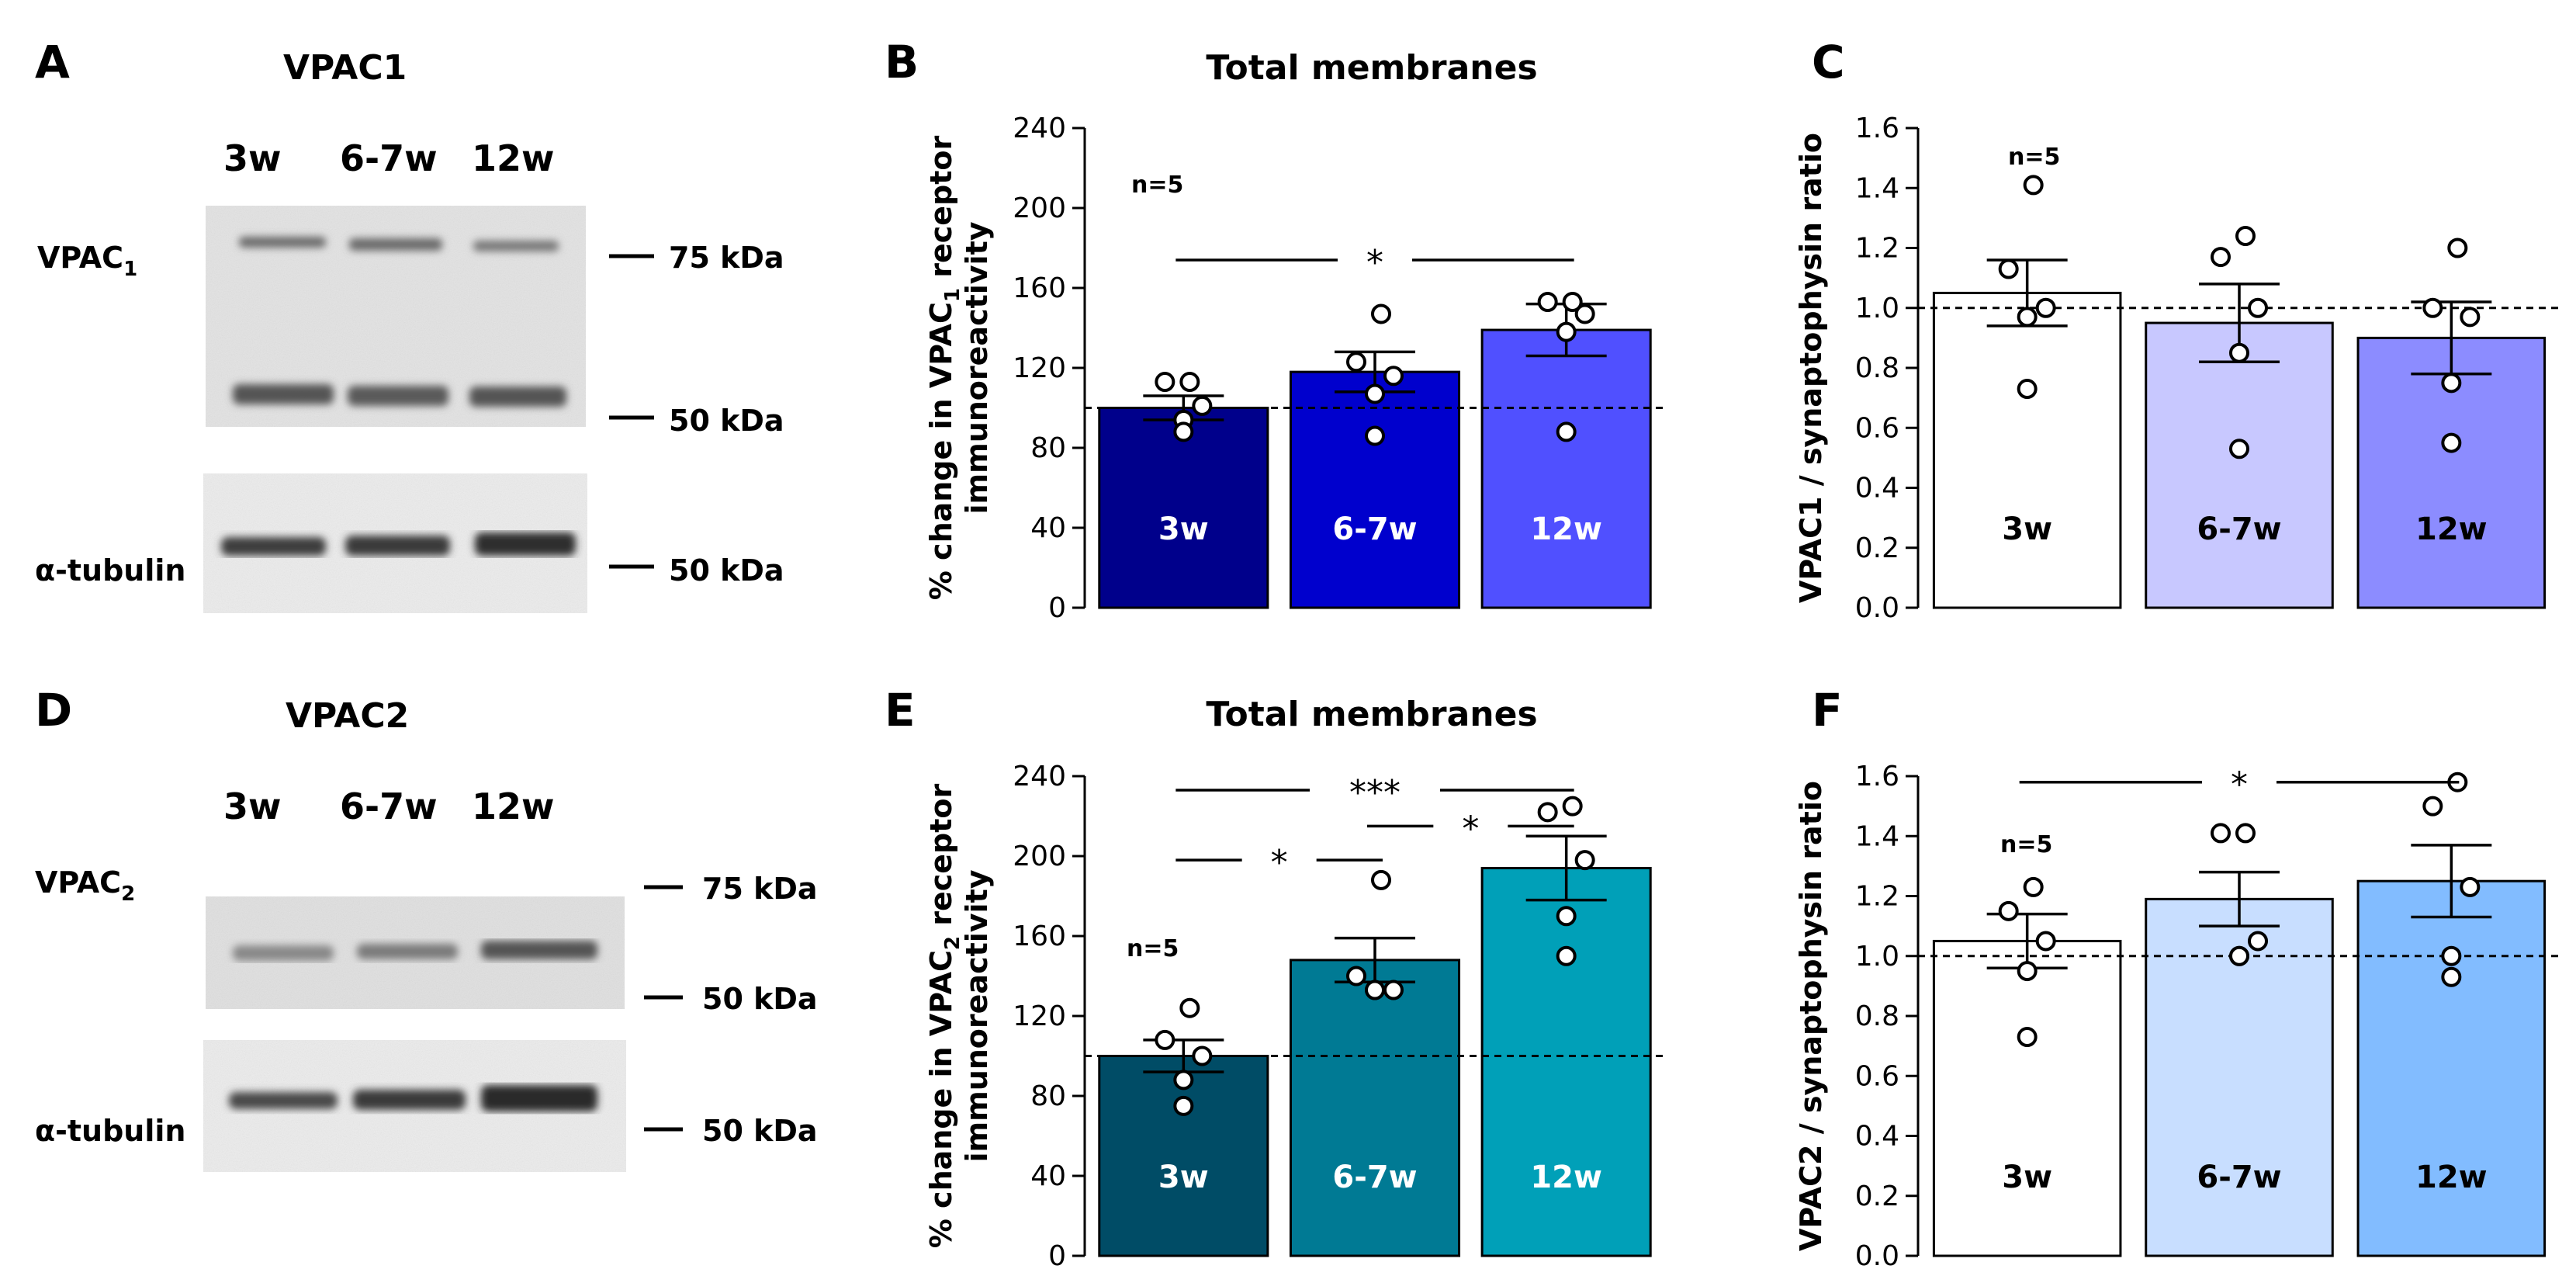 This screenshot has width=2576, height=1276. Describe the element at coordinates (1877, 548) in the screenshot. I see `y-tick-label: 0.2` at that location.